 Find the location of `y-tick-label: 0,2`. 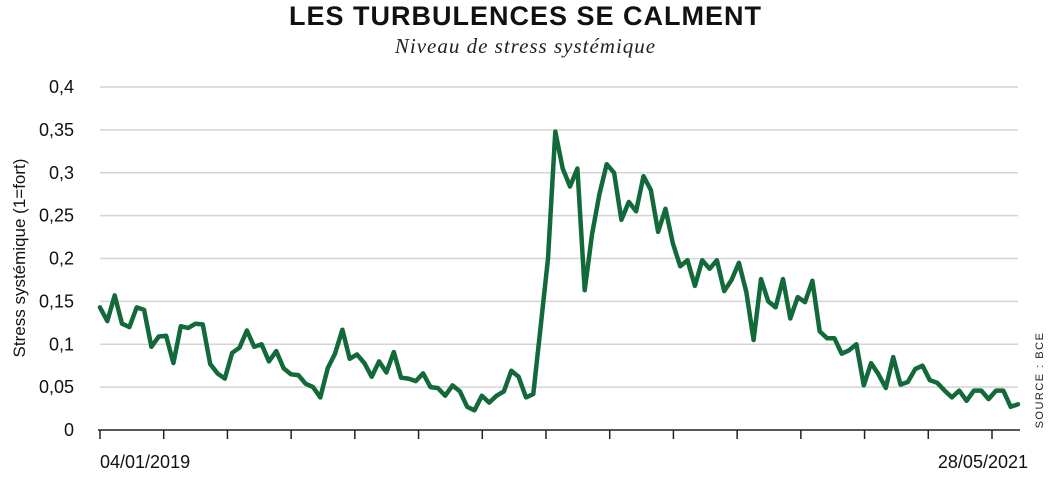

y-tick-label: 0,2 is located at coordinates (61, 259).